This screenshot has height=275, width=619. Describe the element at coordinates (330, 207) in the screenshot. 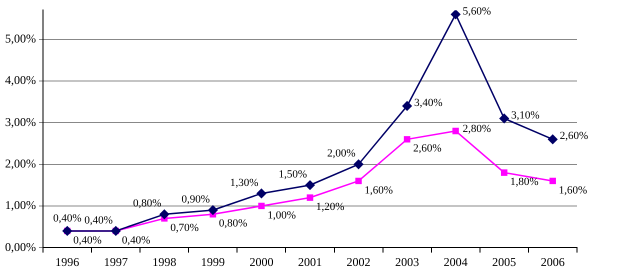

I see `data-label: 1,20%` at that location.